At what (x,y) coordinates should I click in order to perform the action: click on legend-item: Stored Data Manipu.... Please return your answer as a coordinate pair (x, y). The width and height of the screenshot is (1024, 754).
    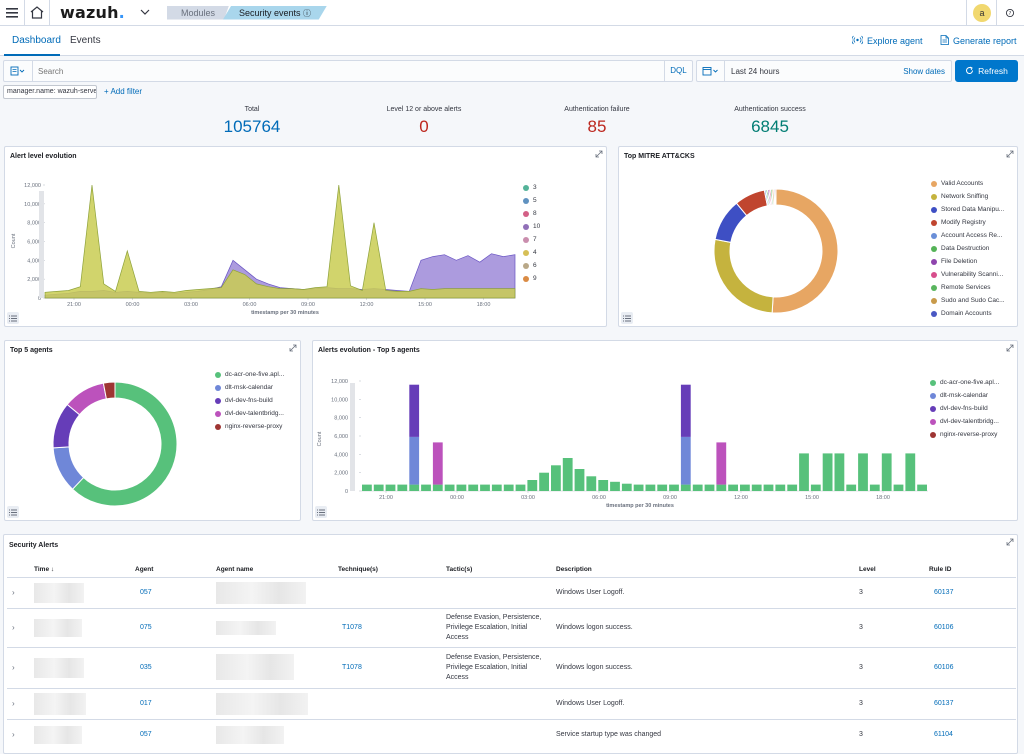
    Looking at the image, I should click on (968, 209).